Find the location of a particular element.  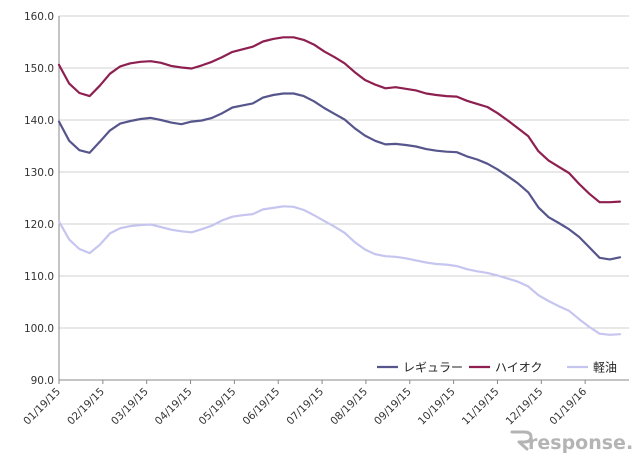

legend-label: 軽油 is located at coordinates (605, 368).